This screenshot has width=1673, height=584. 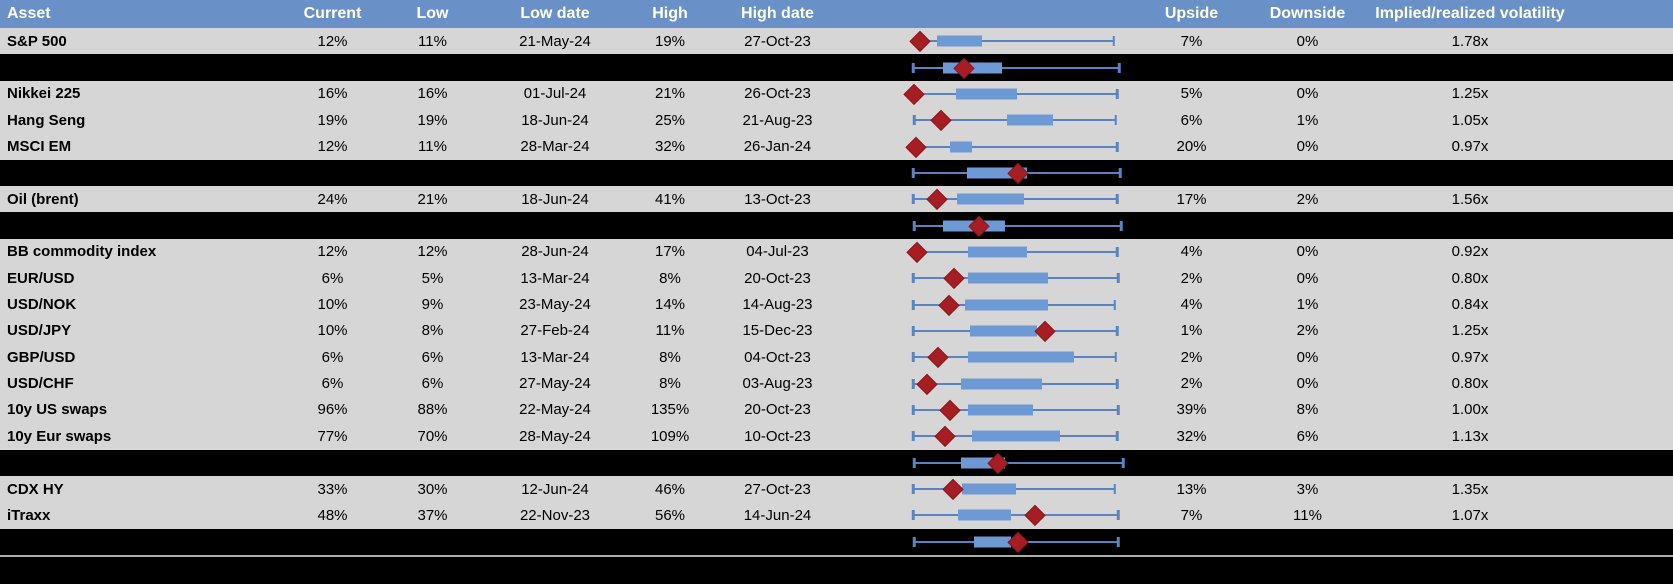 I want to click on low-date-cell: 12-Jun-24, so click(x=555, y=489).